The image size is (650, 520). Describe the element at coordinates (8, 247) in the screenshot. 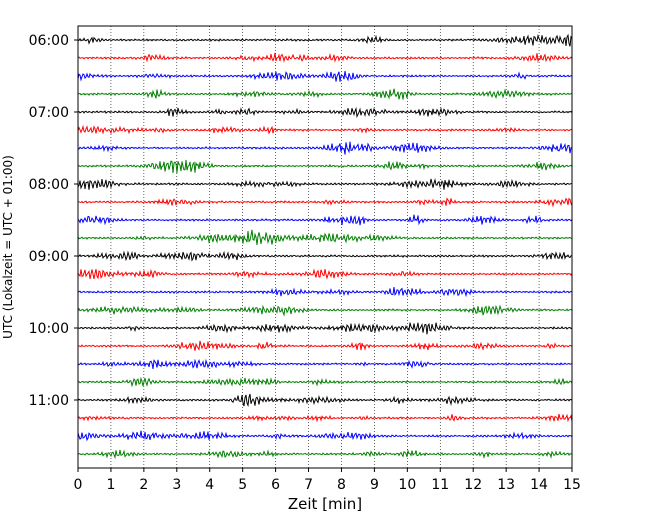

I see `y-axis-label: UTC (Lokalzeit = UTC + 01:00)` at that location.